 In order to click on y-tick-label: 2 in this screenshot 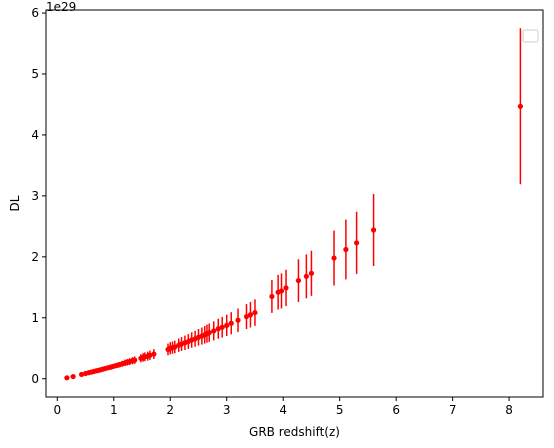, I will do `click(35, 257)`.